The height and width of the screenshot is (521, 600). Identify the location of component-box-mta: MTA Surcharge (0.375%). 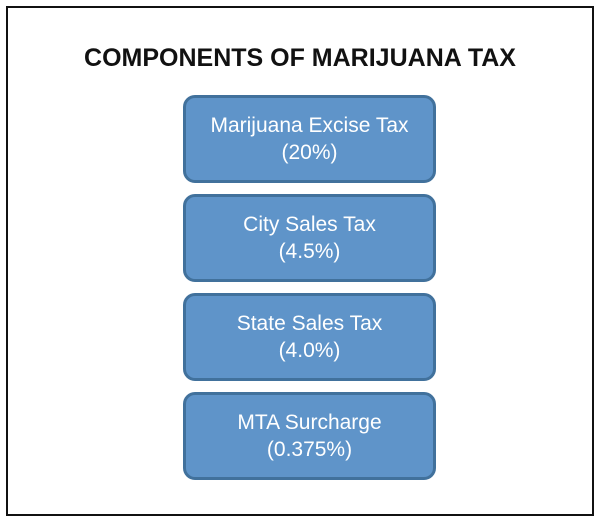
(309, 436).